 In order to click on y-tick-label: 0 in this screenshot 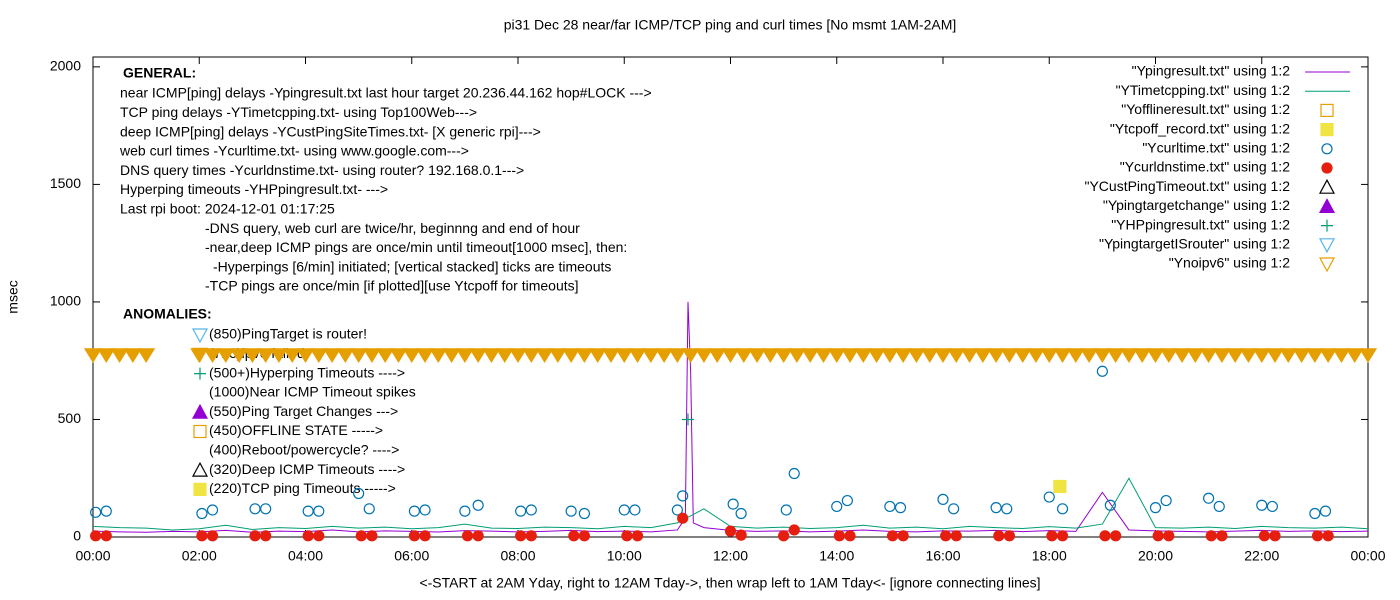, I will do `click(77, 536)`.